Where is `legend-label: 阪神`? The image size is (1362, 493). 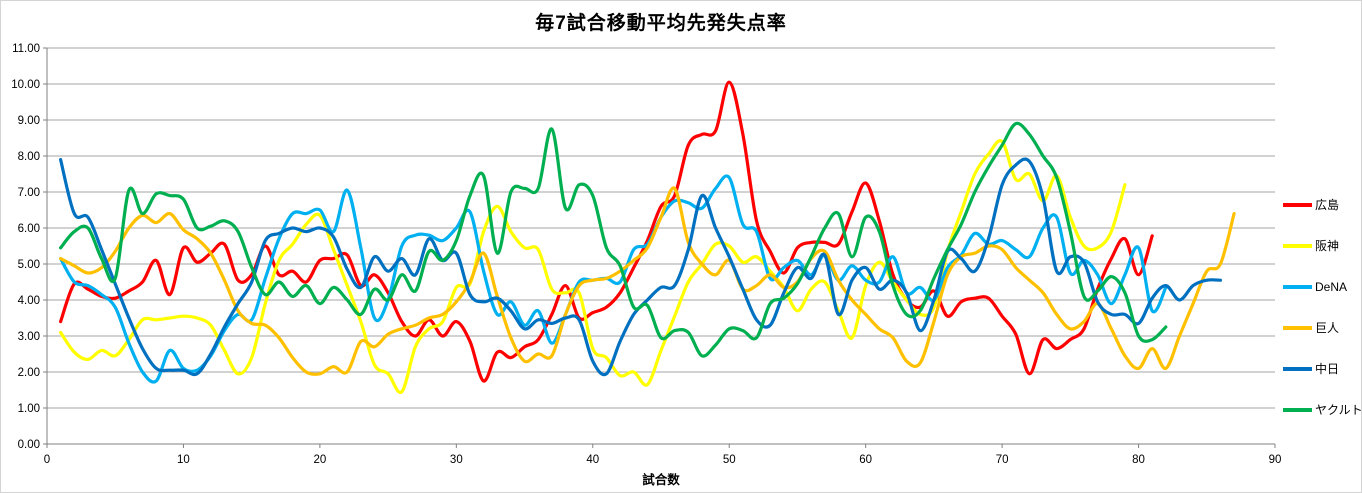 legend-label: 阪神 is located at coordinates (1327, 246).